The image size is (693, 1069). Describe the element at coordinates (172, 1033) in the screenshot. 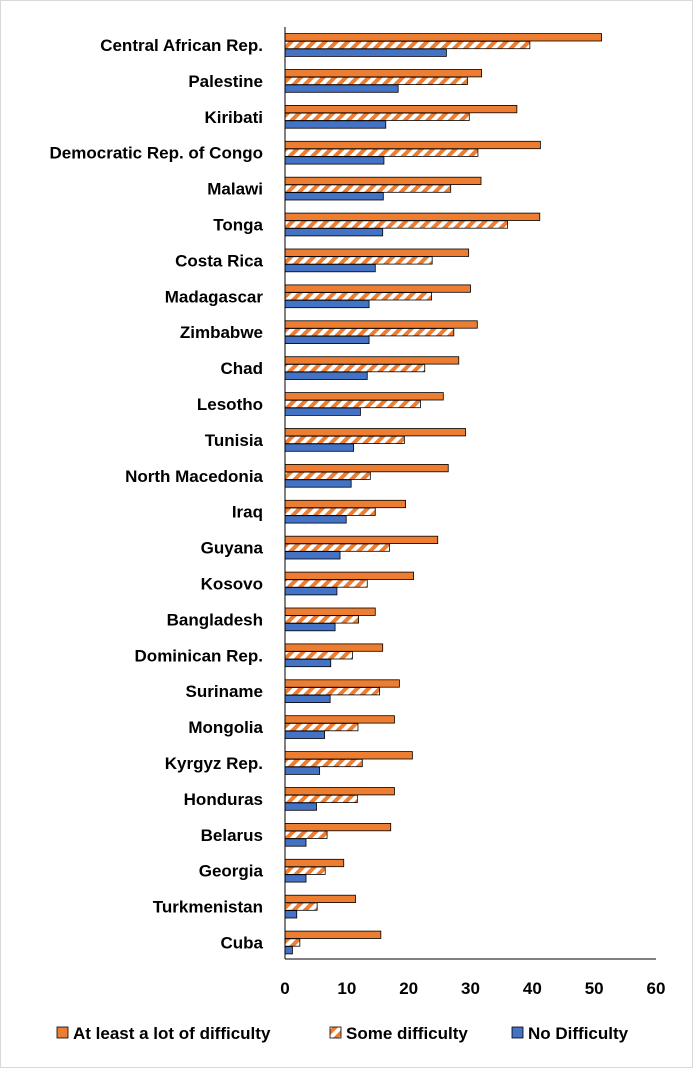

I see `legend-label-at-least-a-lot-of-difficulty: At least a lot of difficulty` at that location.